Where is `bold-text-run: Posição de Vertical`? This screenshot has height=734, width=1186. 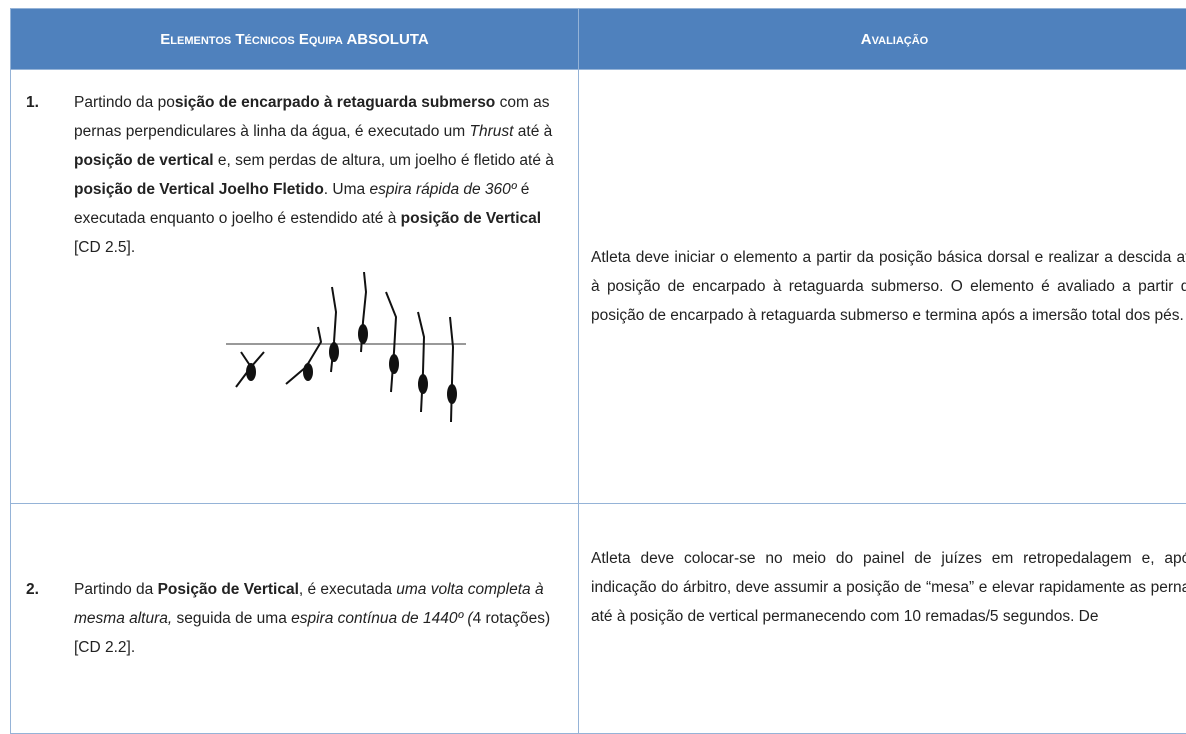
bold-text-run: Posição de Vertical is located at coordinates (228, 589).